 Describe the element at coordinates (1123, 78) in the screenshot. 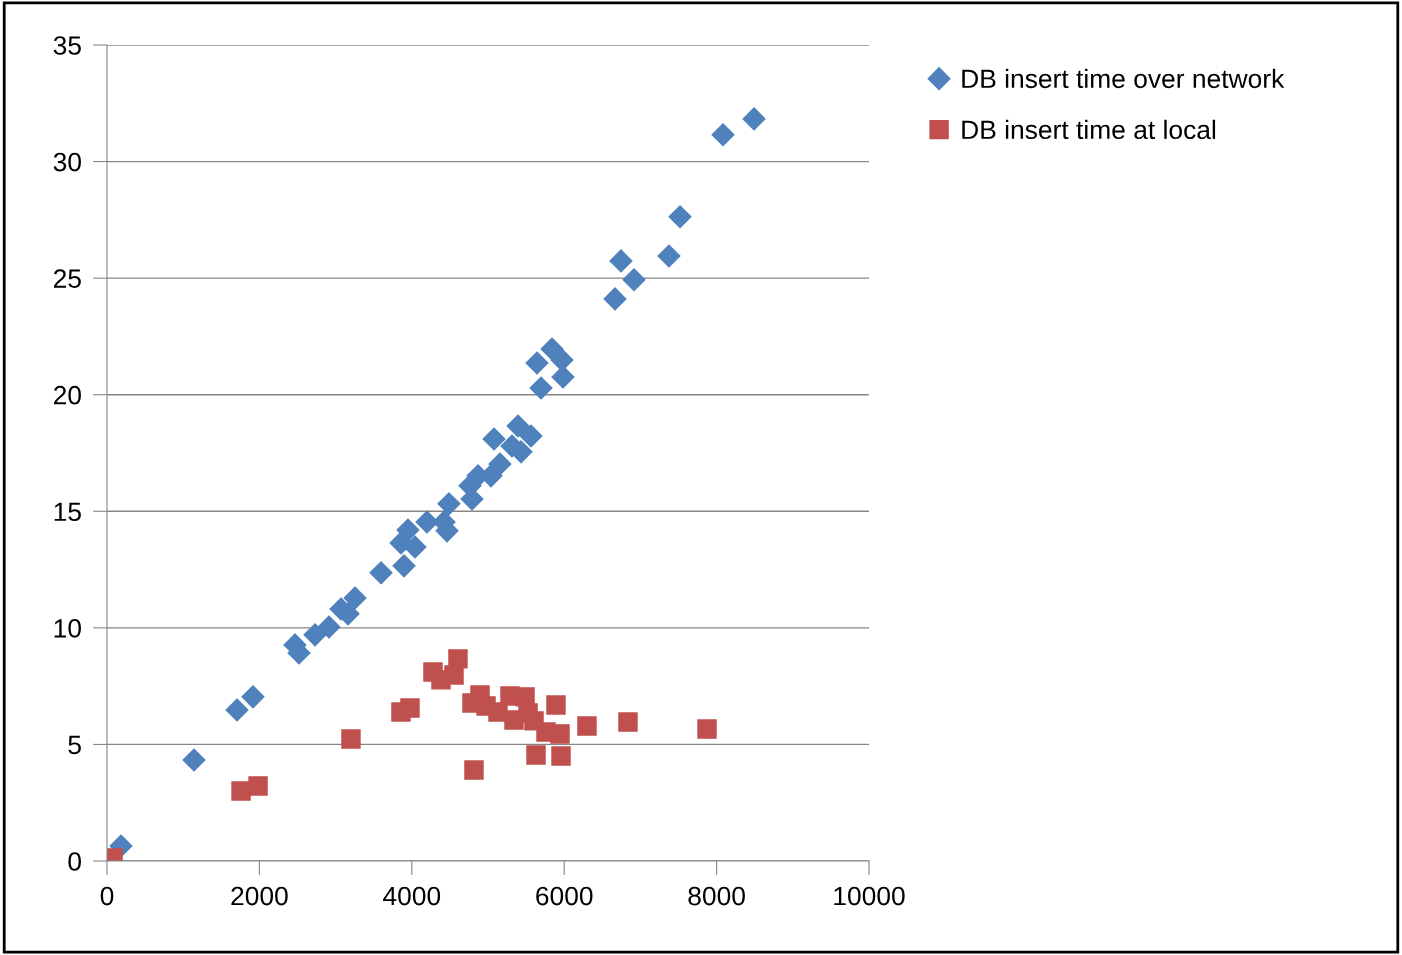

I see `legend-label: DB insert time over network` at that location.